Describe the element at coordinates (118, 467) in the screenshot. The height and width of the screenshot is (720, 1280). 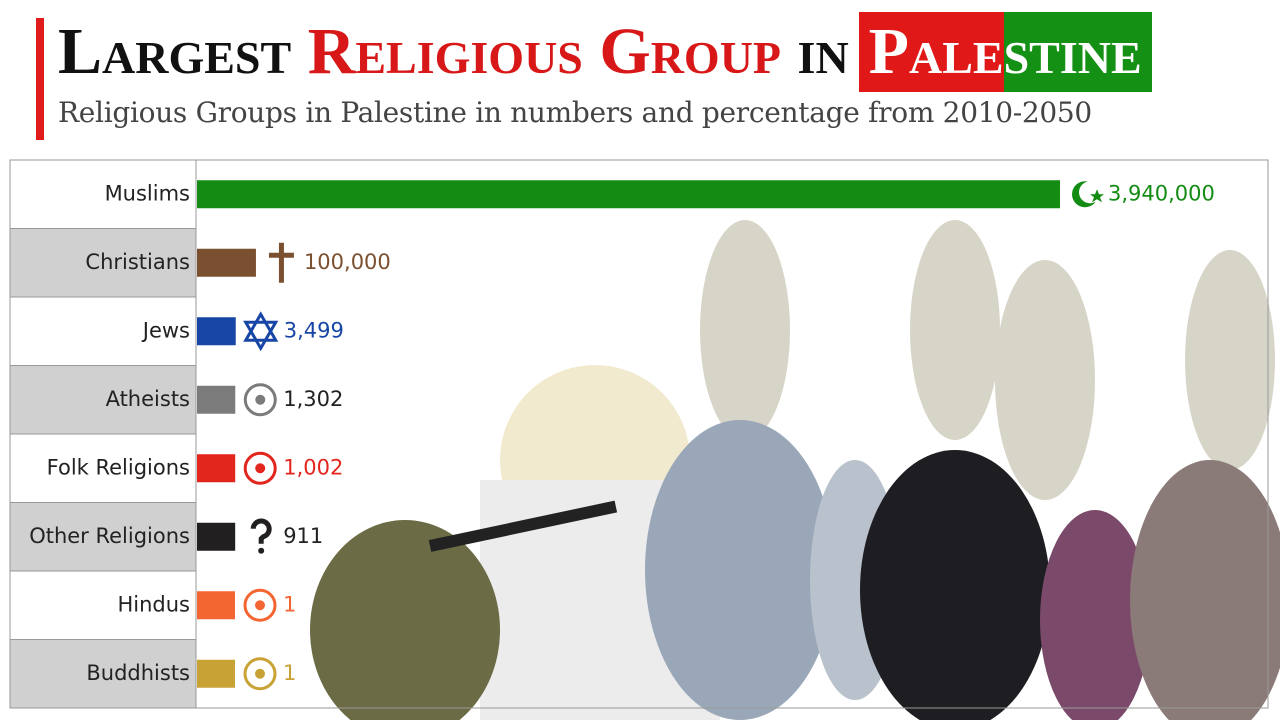
I see `category-label: Folk Religions` at that location.